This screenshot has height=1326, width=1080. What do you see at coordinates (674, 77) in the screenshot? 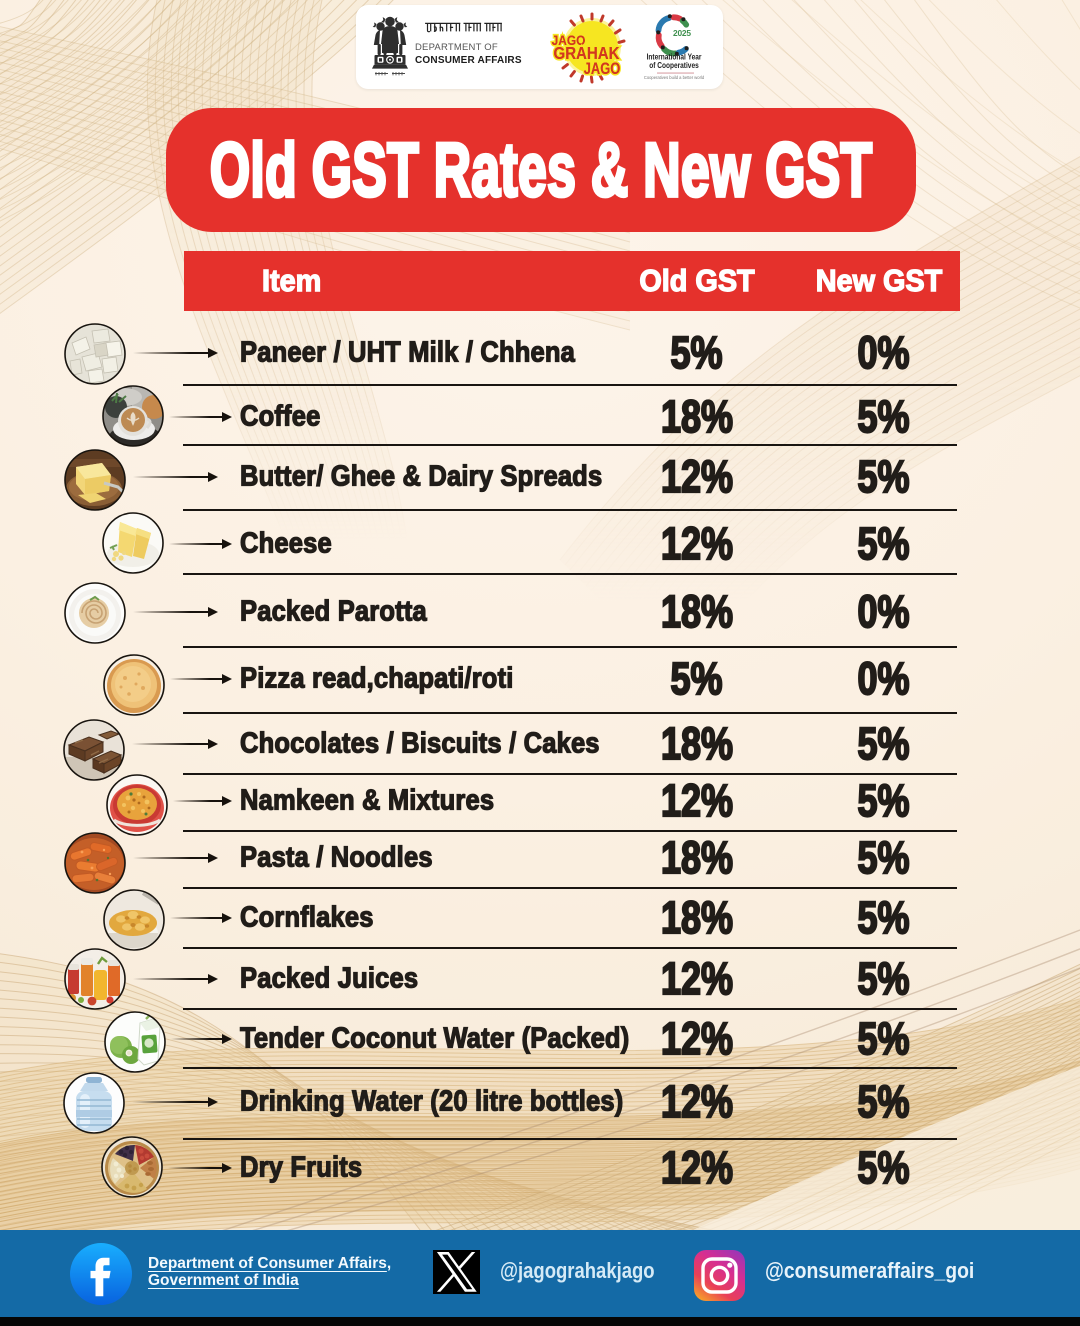
I see `svg-text:Cooperatives build a better wo: Cooperatives build a better world` at bounding box center [674, 77].